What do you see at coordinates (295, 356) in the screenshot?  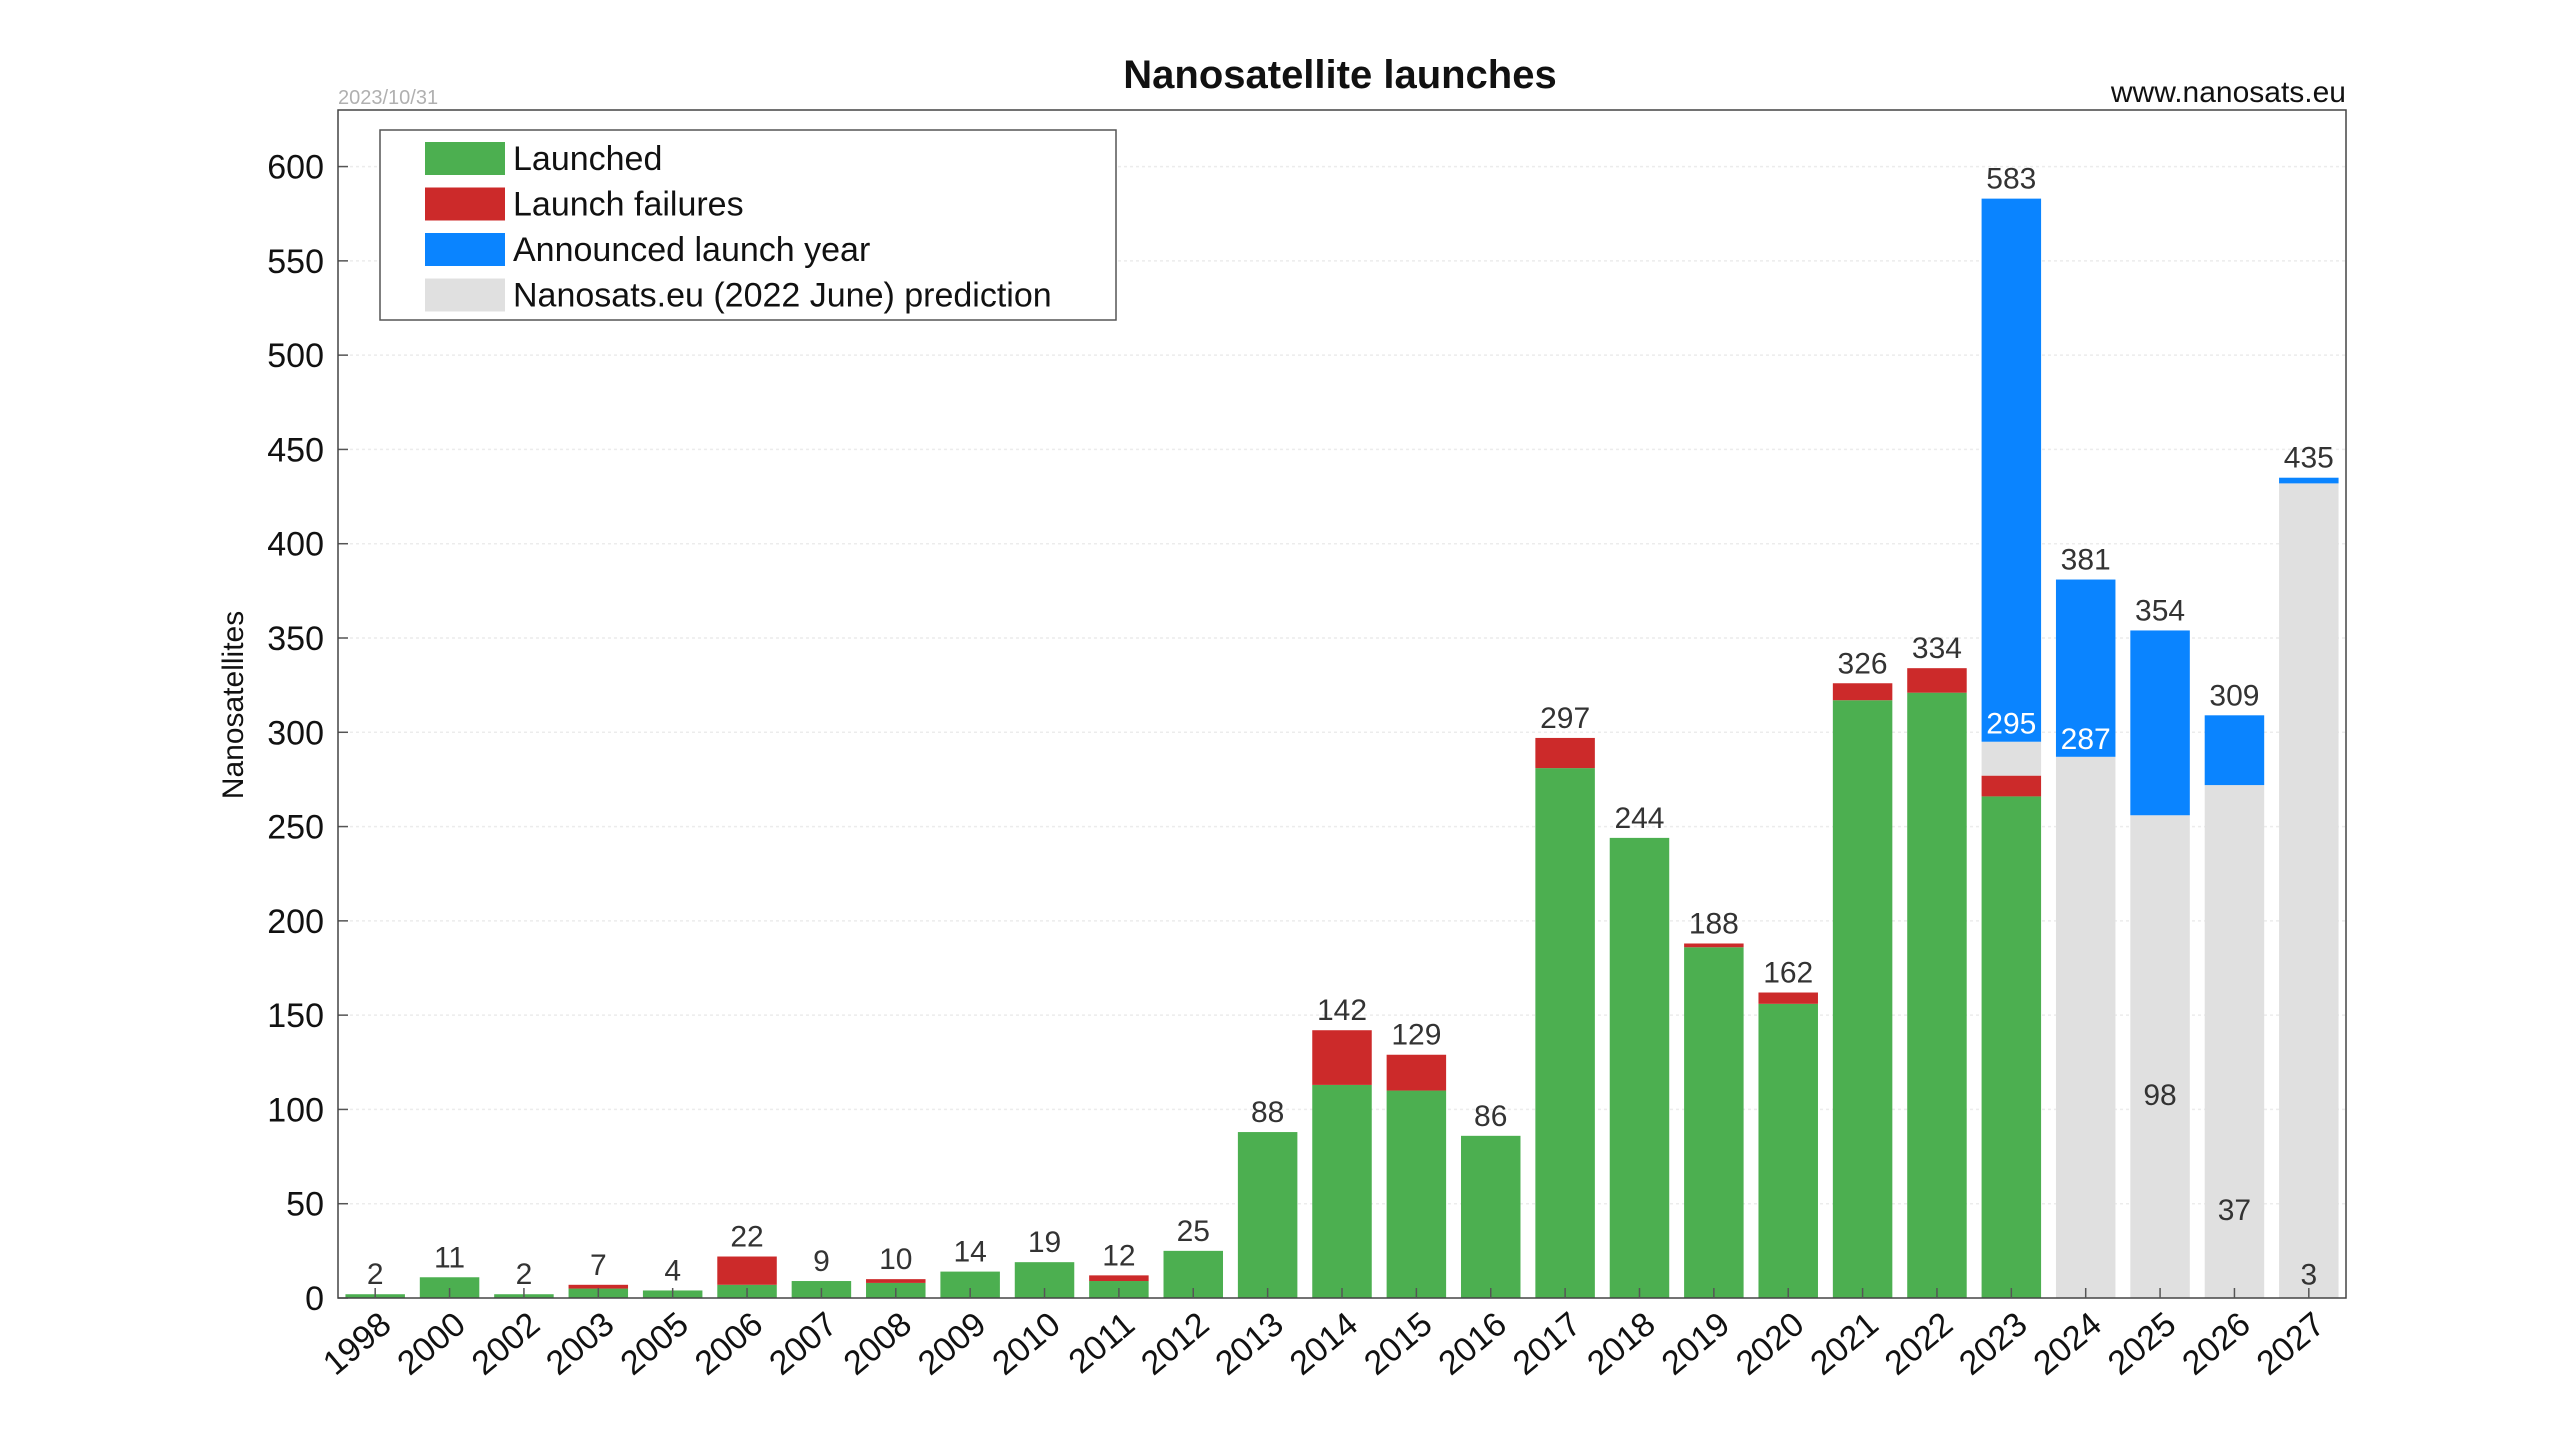 I see `y-tick-label: 500` at bounding box center [295, 356].